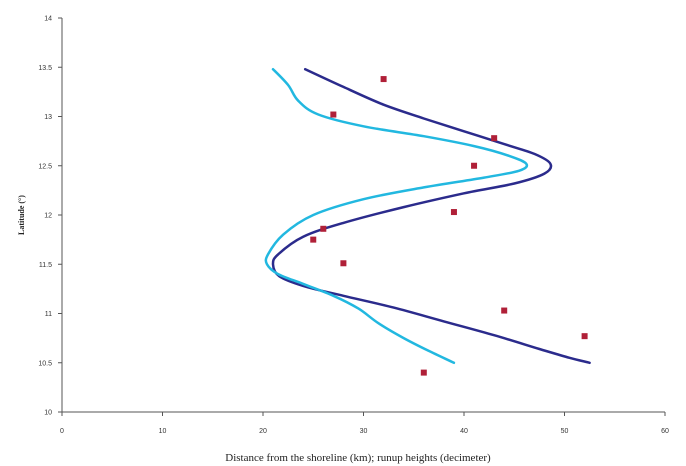 Image resolution: width=686 pixels, height=466 pixels. I want to click on y-tick-label: 13.5, so click(45, 68).